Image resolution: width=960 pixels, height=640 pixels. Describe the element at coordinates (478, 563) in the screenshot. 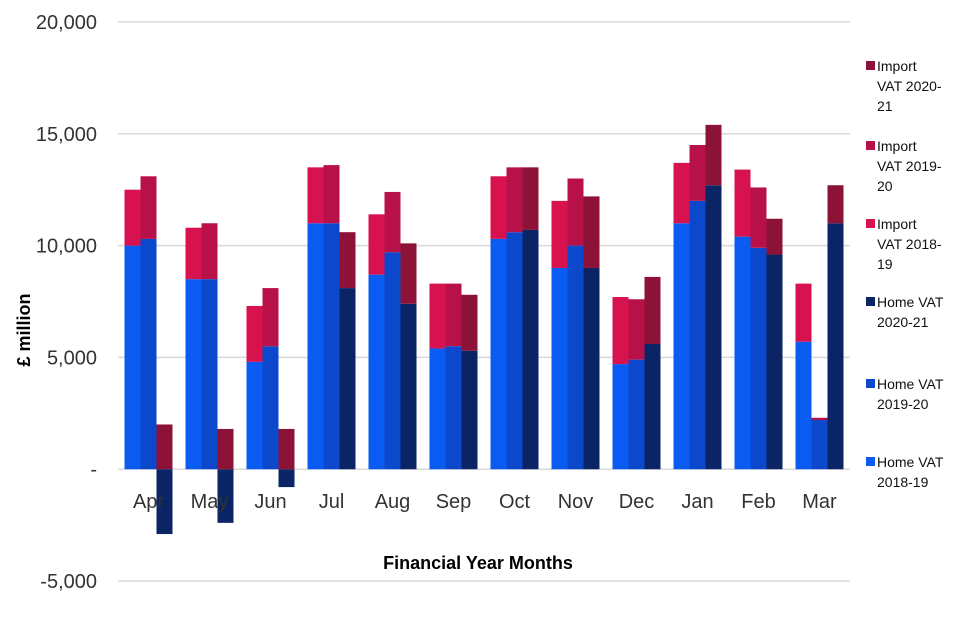

I see `x-axis-title: Financial Year Months` at that location.